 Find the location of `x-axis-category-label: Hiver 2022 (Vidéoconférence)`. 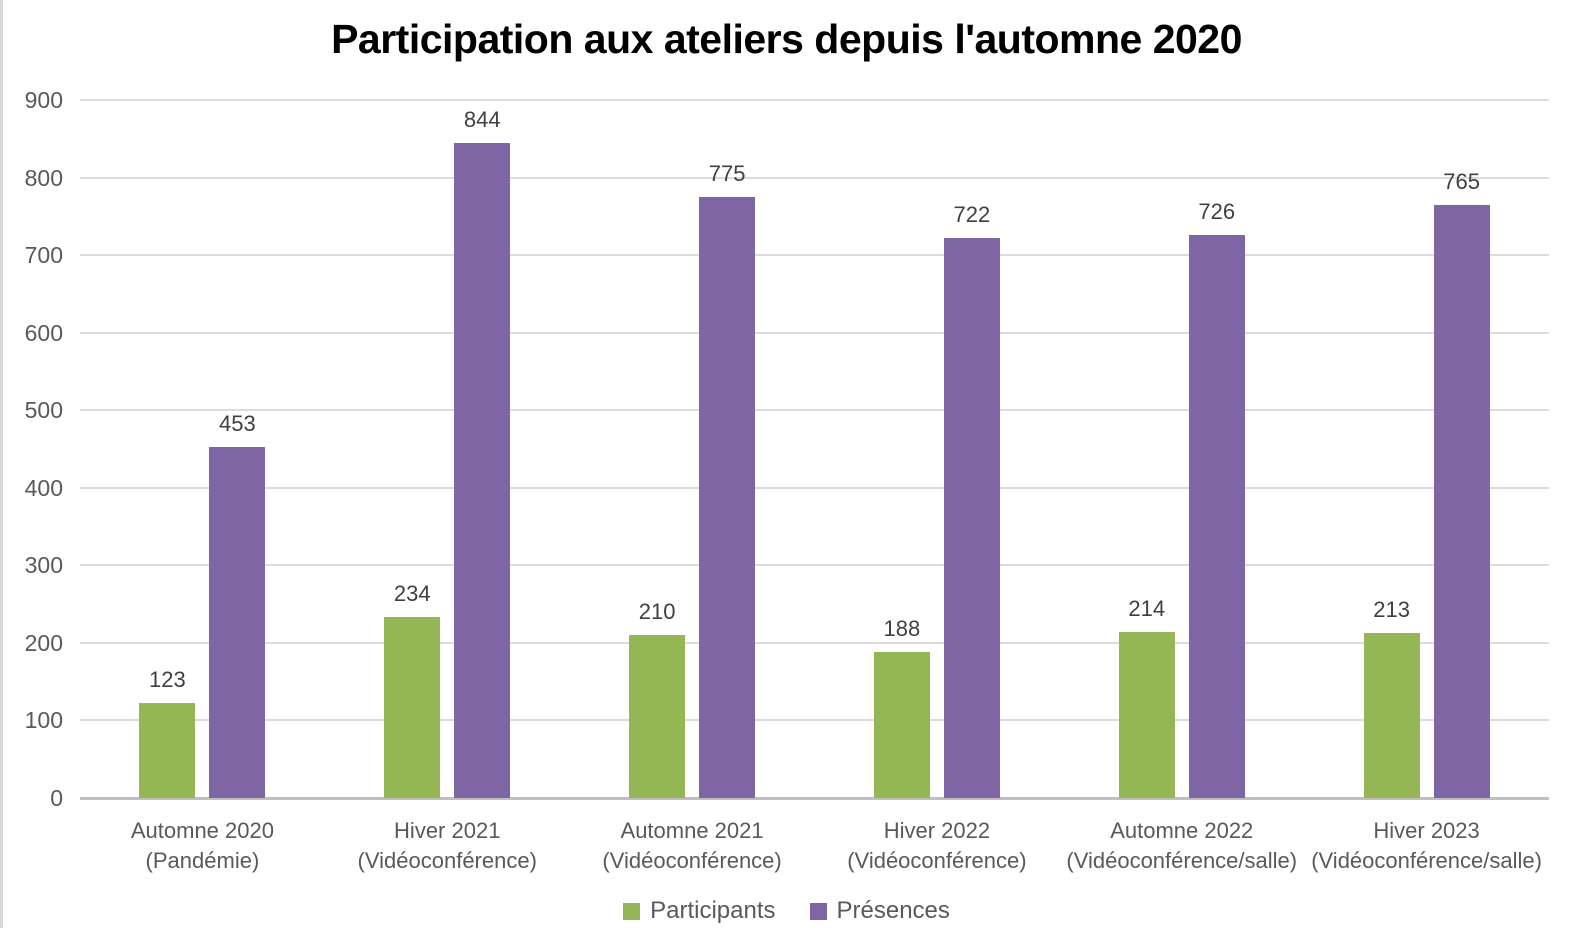

x-axis-category-label: Hiver 2022 (Vidéoconférence) is located at coordinates (937, 845).